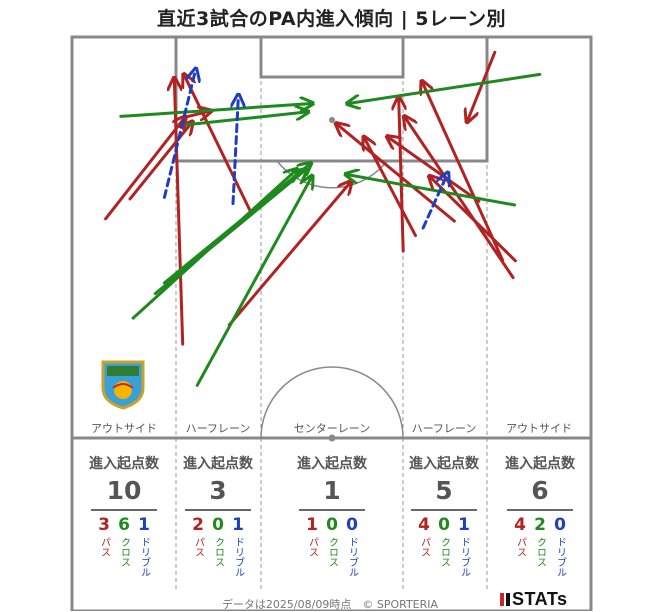  Describe the element at coordinates (444, 428) in the screenshot. I see `lane-label-halfspace-right: ハーフレーン` at that location.